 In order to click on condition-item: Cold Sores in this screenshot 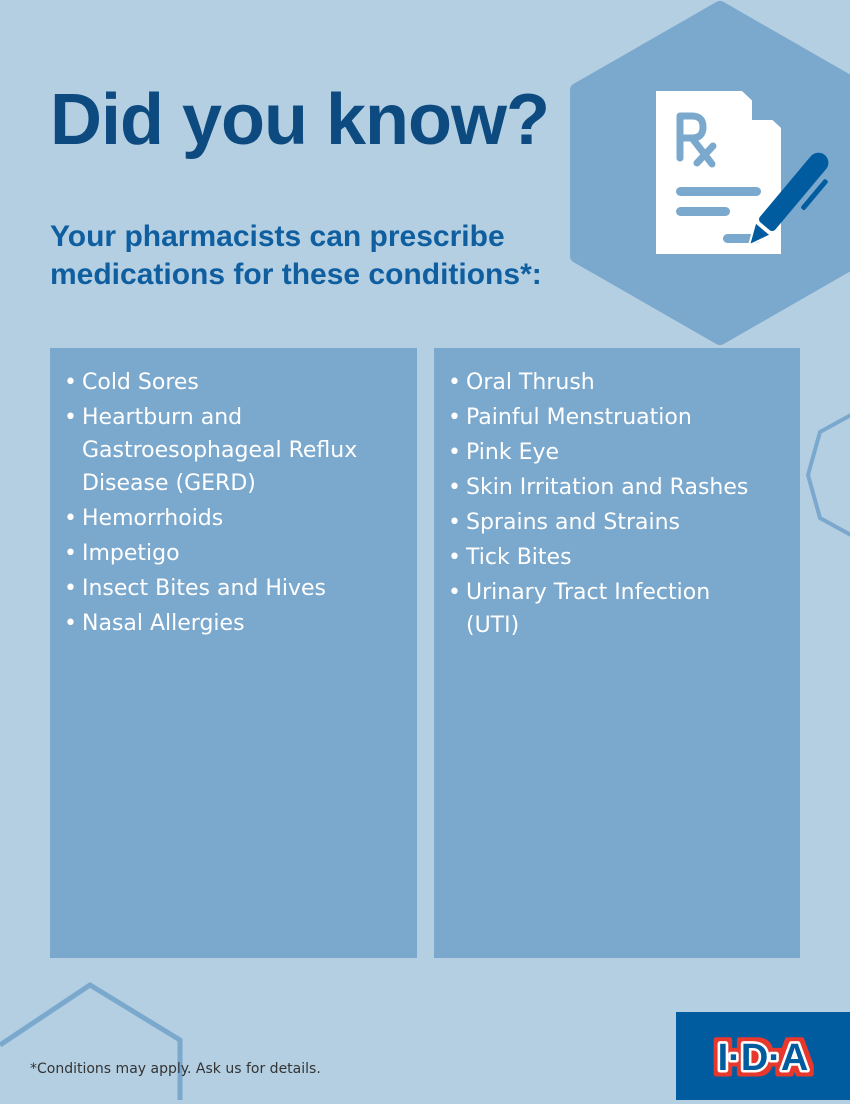, I will do `click(240, 382)`.